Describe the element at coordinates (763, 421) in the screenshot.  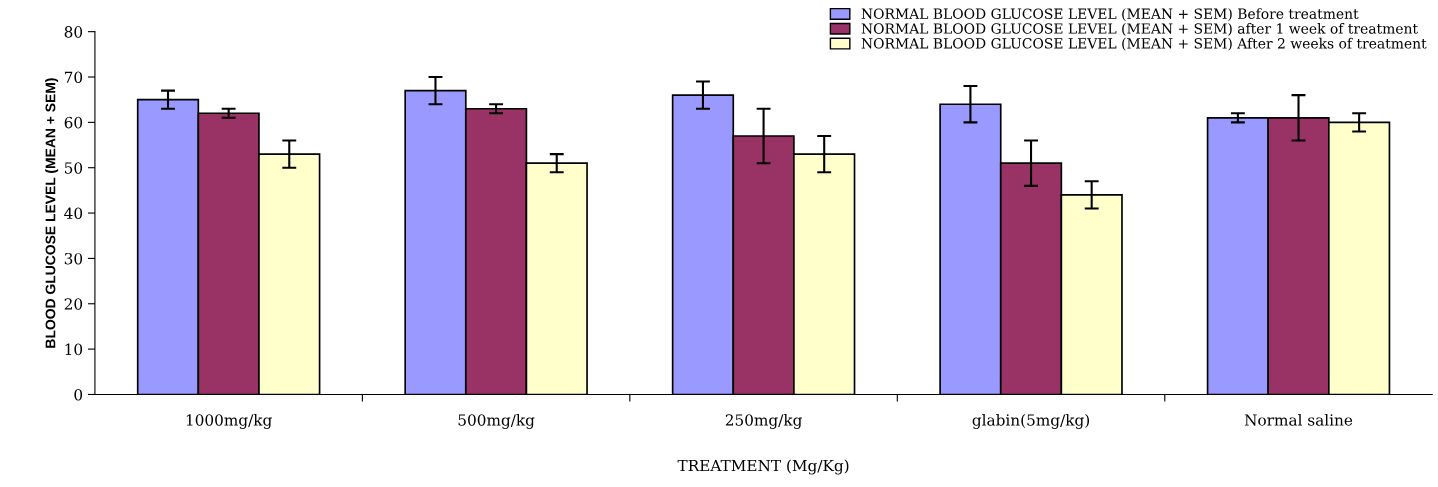
I see `x-tick-label: 250mg/kg` at that location.